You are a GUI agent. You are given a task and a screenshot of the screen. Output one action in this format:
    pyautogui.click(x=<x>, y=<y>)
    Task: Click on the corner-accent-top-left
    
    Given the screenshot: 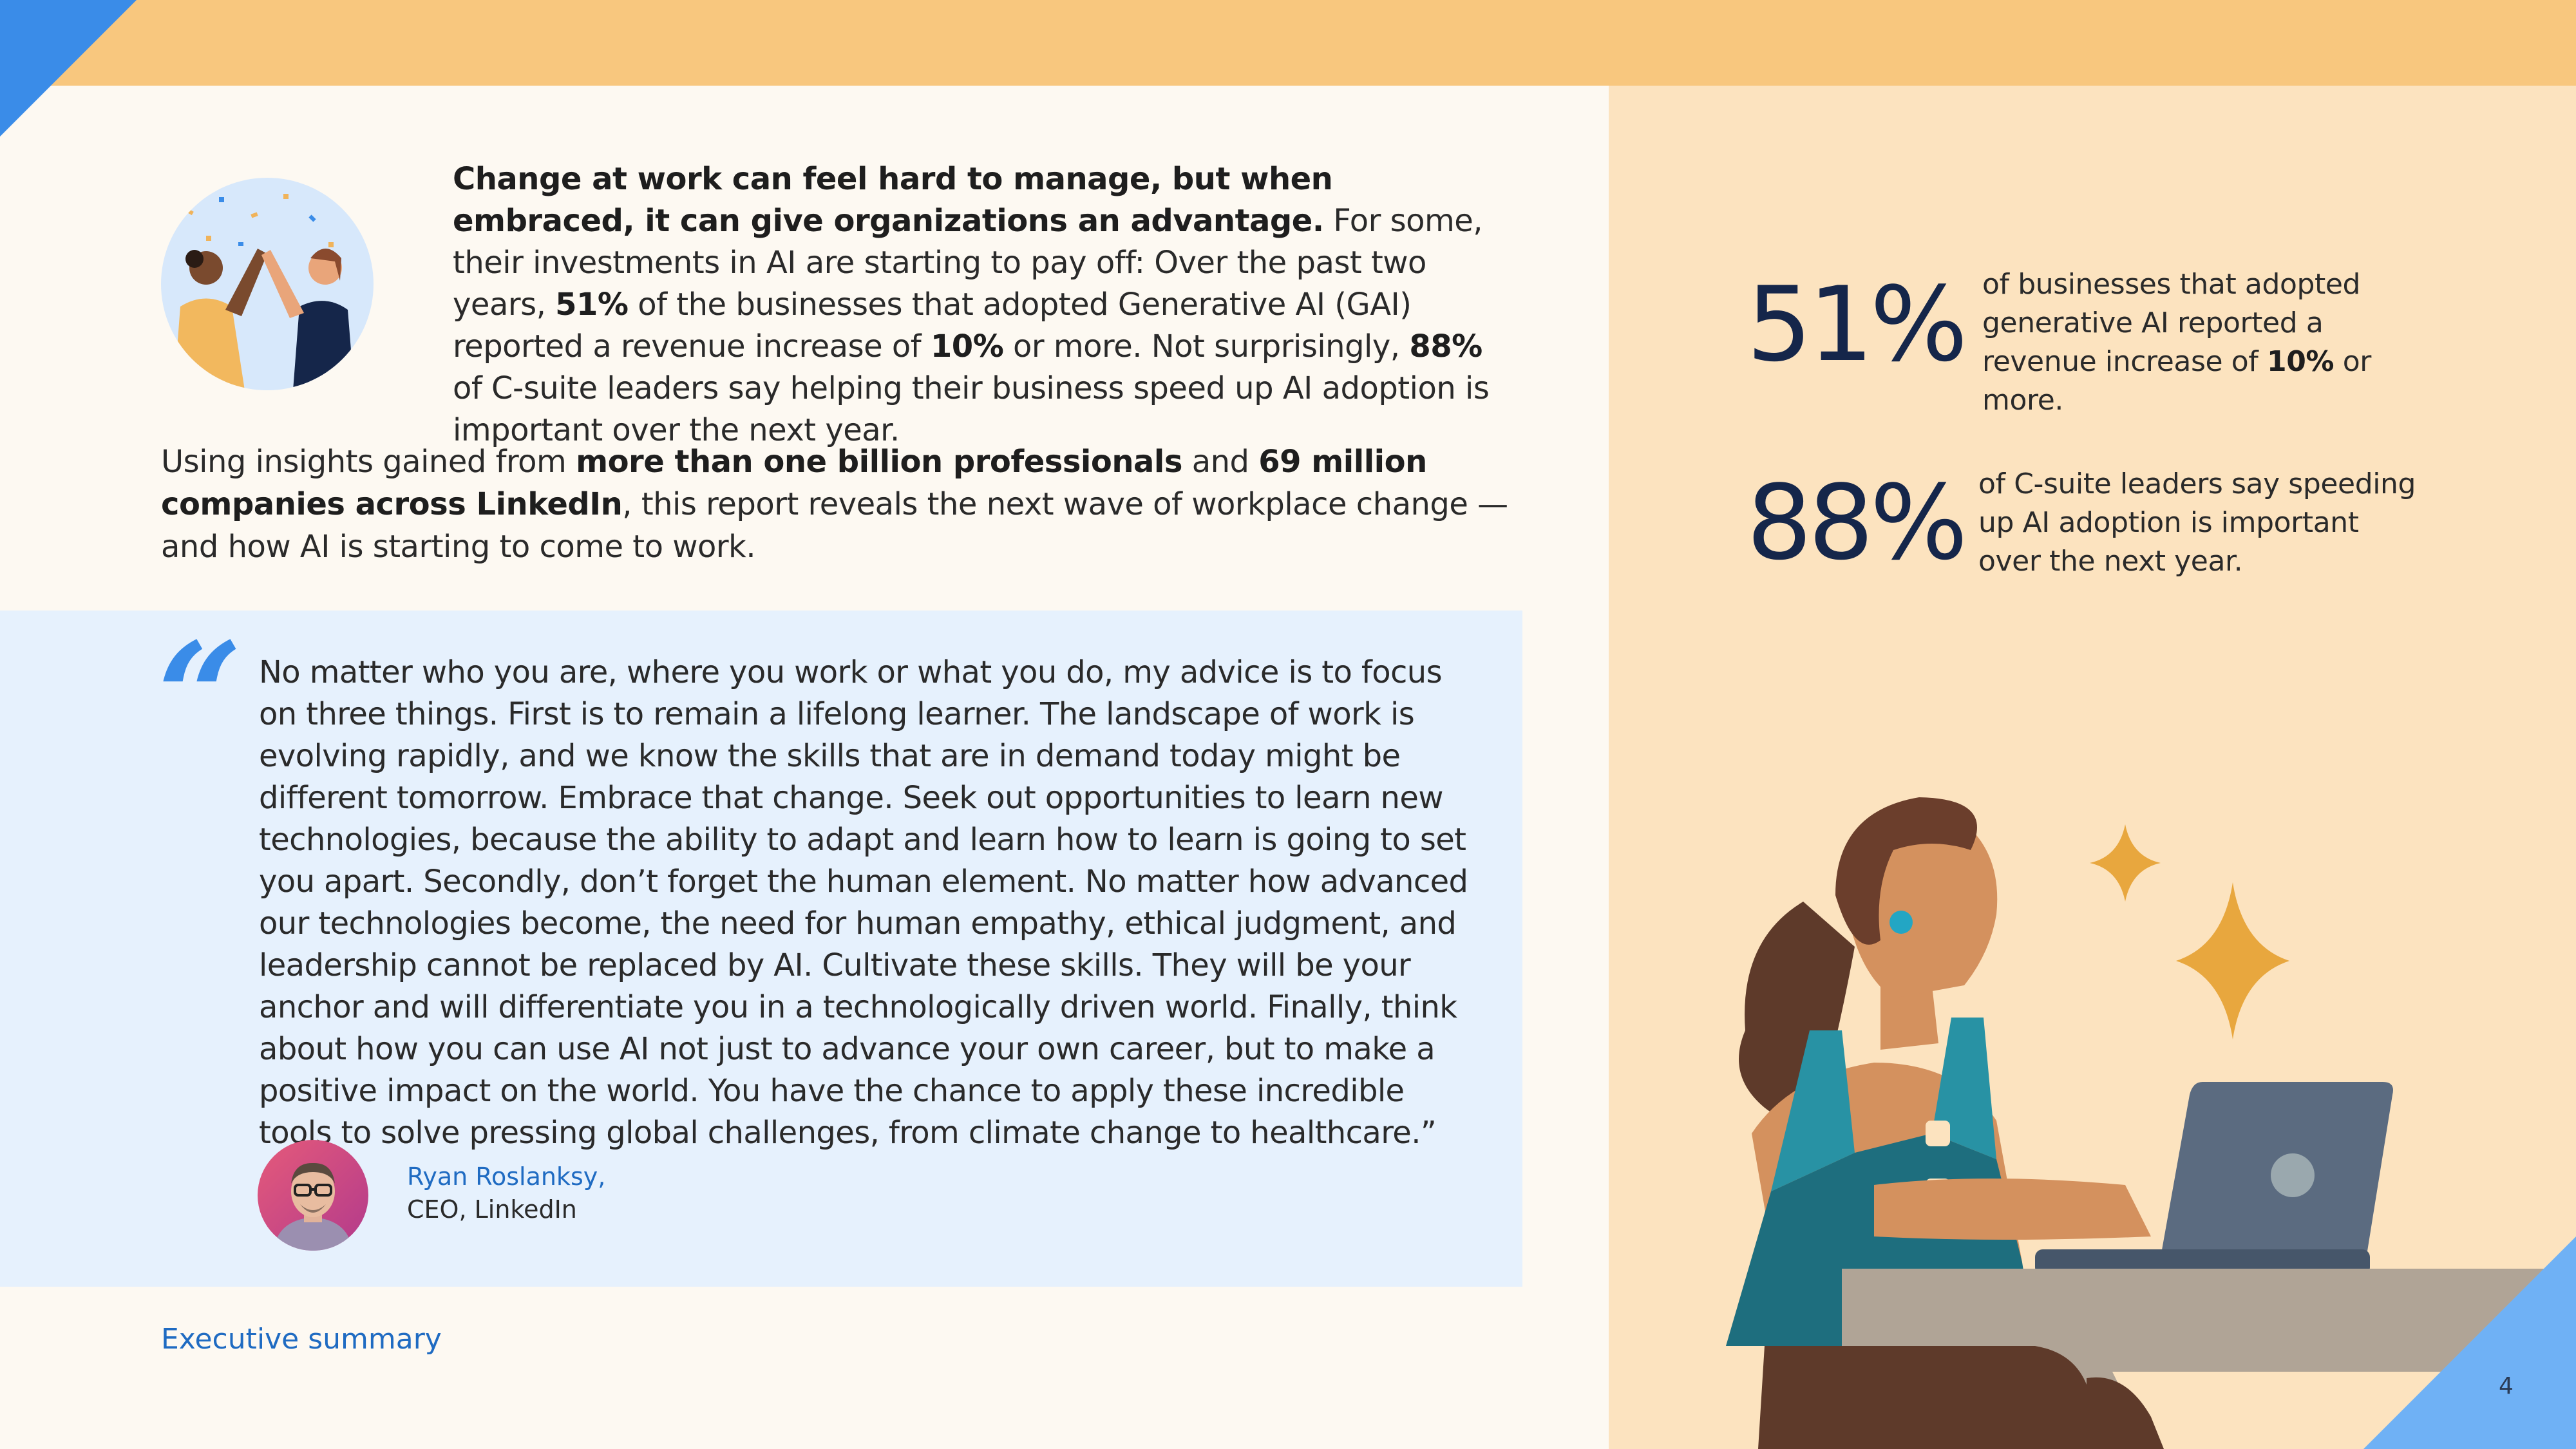 What is the action you would take?
    pyautogui.click(x=68, y=68)
    